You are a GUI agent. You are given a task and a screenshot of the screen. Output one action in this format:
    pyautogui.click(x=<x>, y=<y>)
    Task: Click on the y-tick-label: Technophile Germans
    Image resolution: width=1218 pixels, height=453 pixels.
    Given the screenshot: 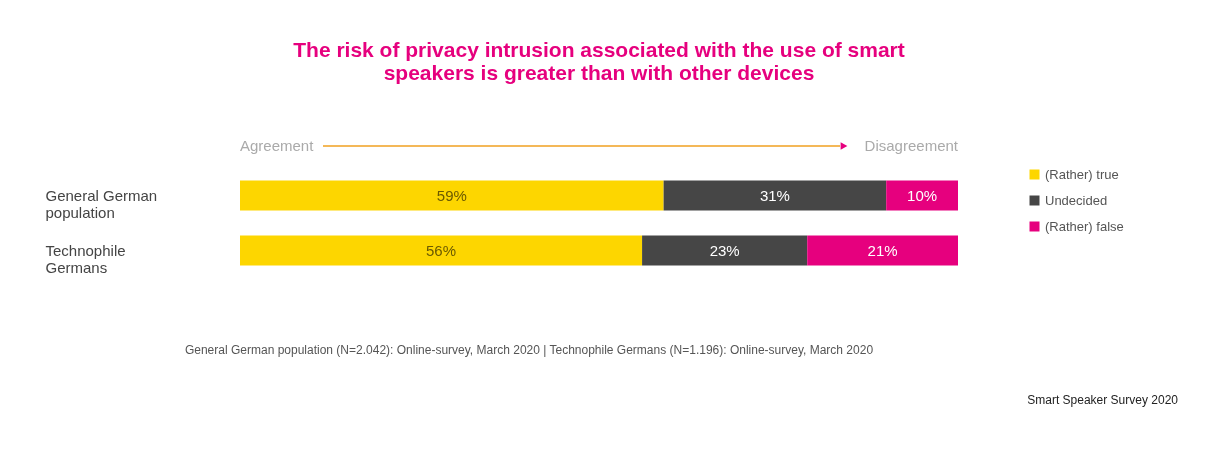 What is the action you would take?
    pyautogui.click(x=85, y=258)
    